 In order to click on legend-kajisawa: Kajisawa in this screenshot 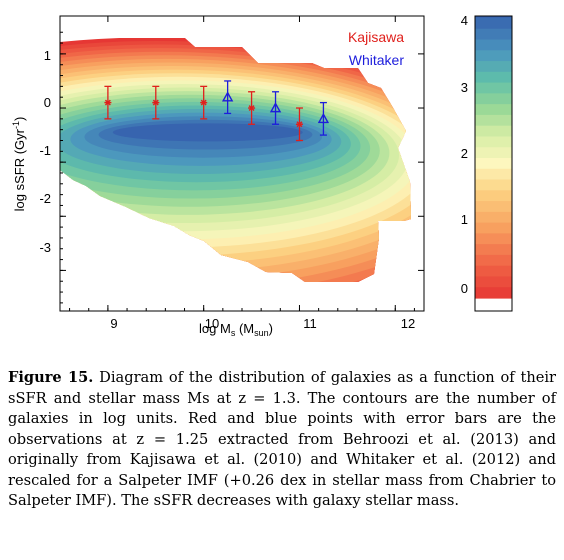, I will do `click(376, 37)`.